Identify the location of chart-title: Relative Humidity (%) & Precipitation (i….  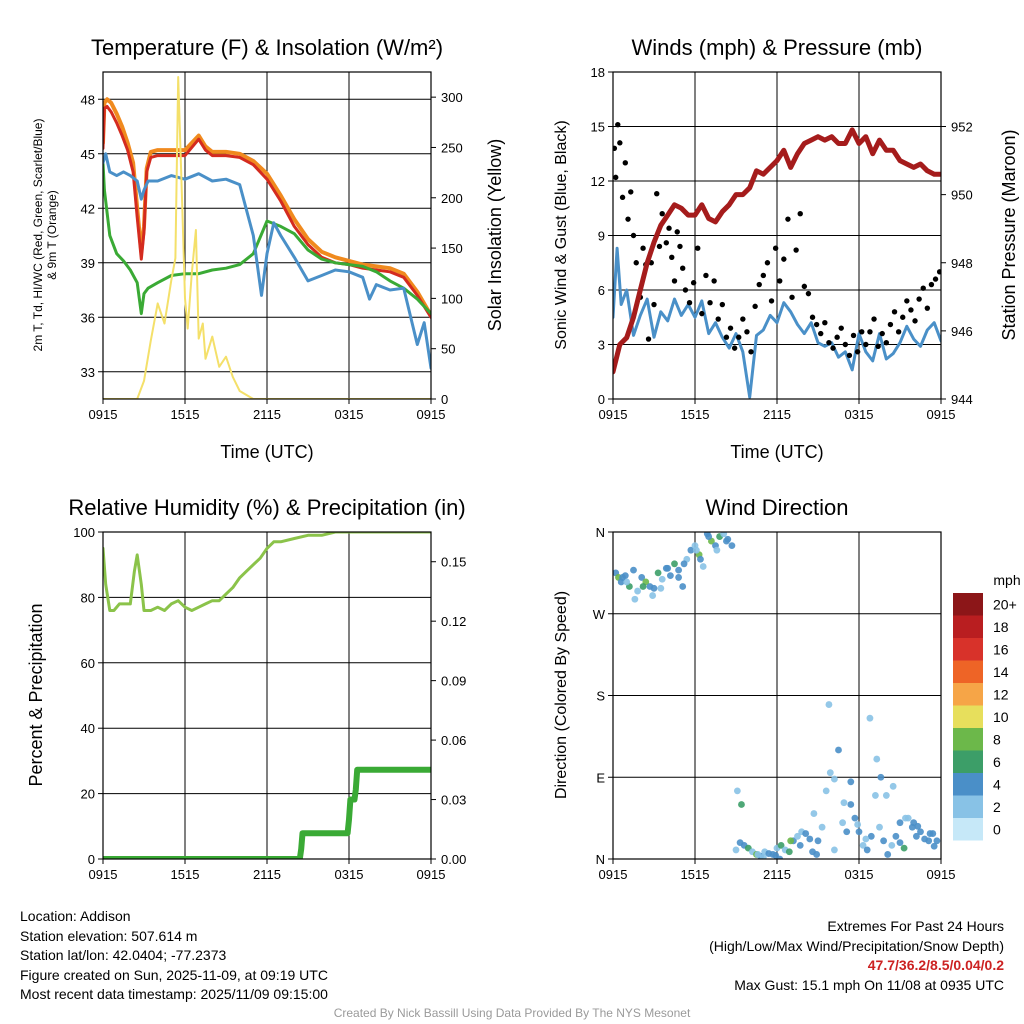
(266, 507).